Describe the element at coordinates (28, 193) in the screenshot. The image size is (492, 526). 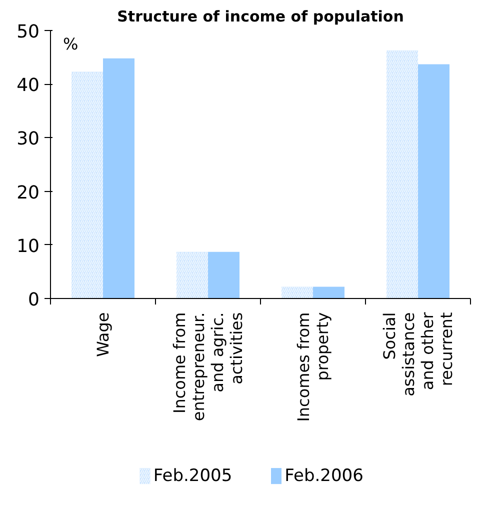
I see `y-tick-label: 20` at that location.